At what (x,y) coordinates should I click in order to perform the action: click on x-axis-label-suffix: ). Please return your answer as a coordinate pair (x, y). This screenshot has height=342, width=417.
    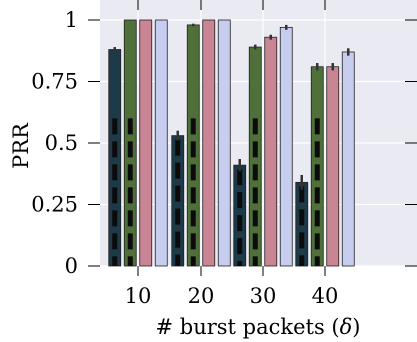
    Looking at the image, I should click on (356, 327).